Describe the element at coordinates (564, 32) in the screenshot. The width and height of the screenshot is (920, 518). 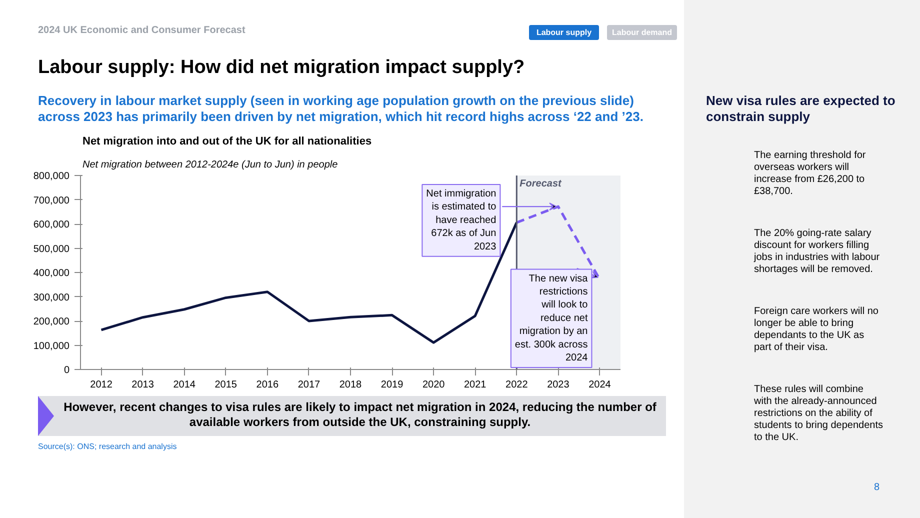
I see `text: Labour supply` at that location.